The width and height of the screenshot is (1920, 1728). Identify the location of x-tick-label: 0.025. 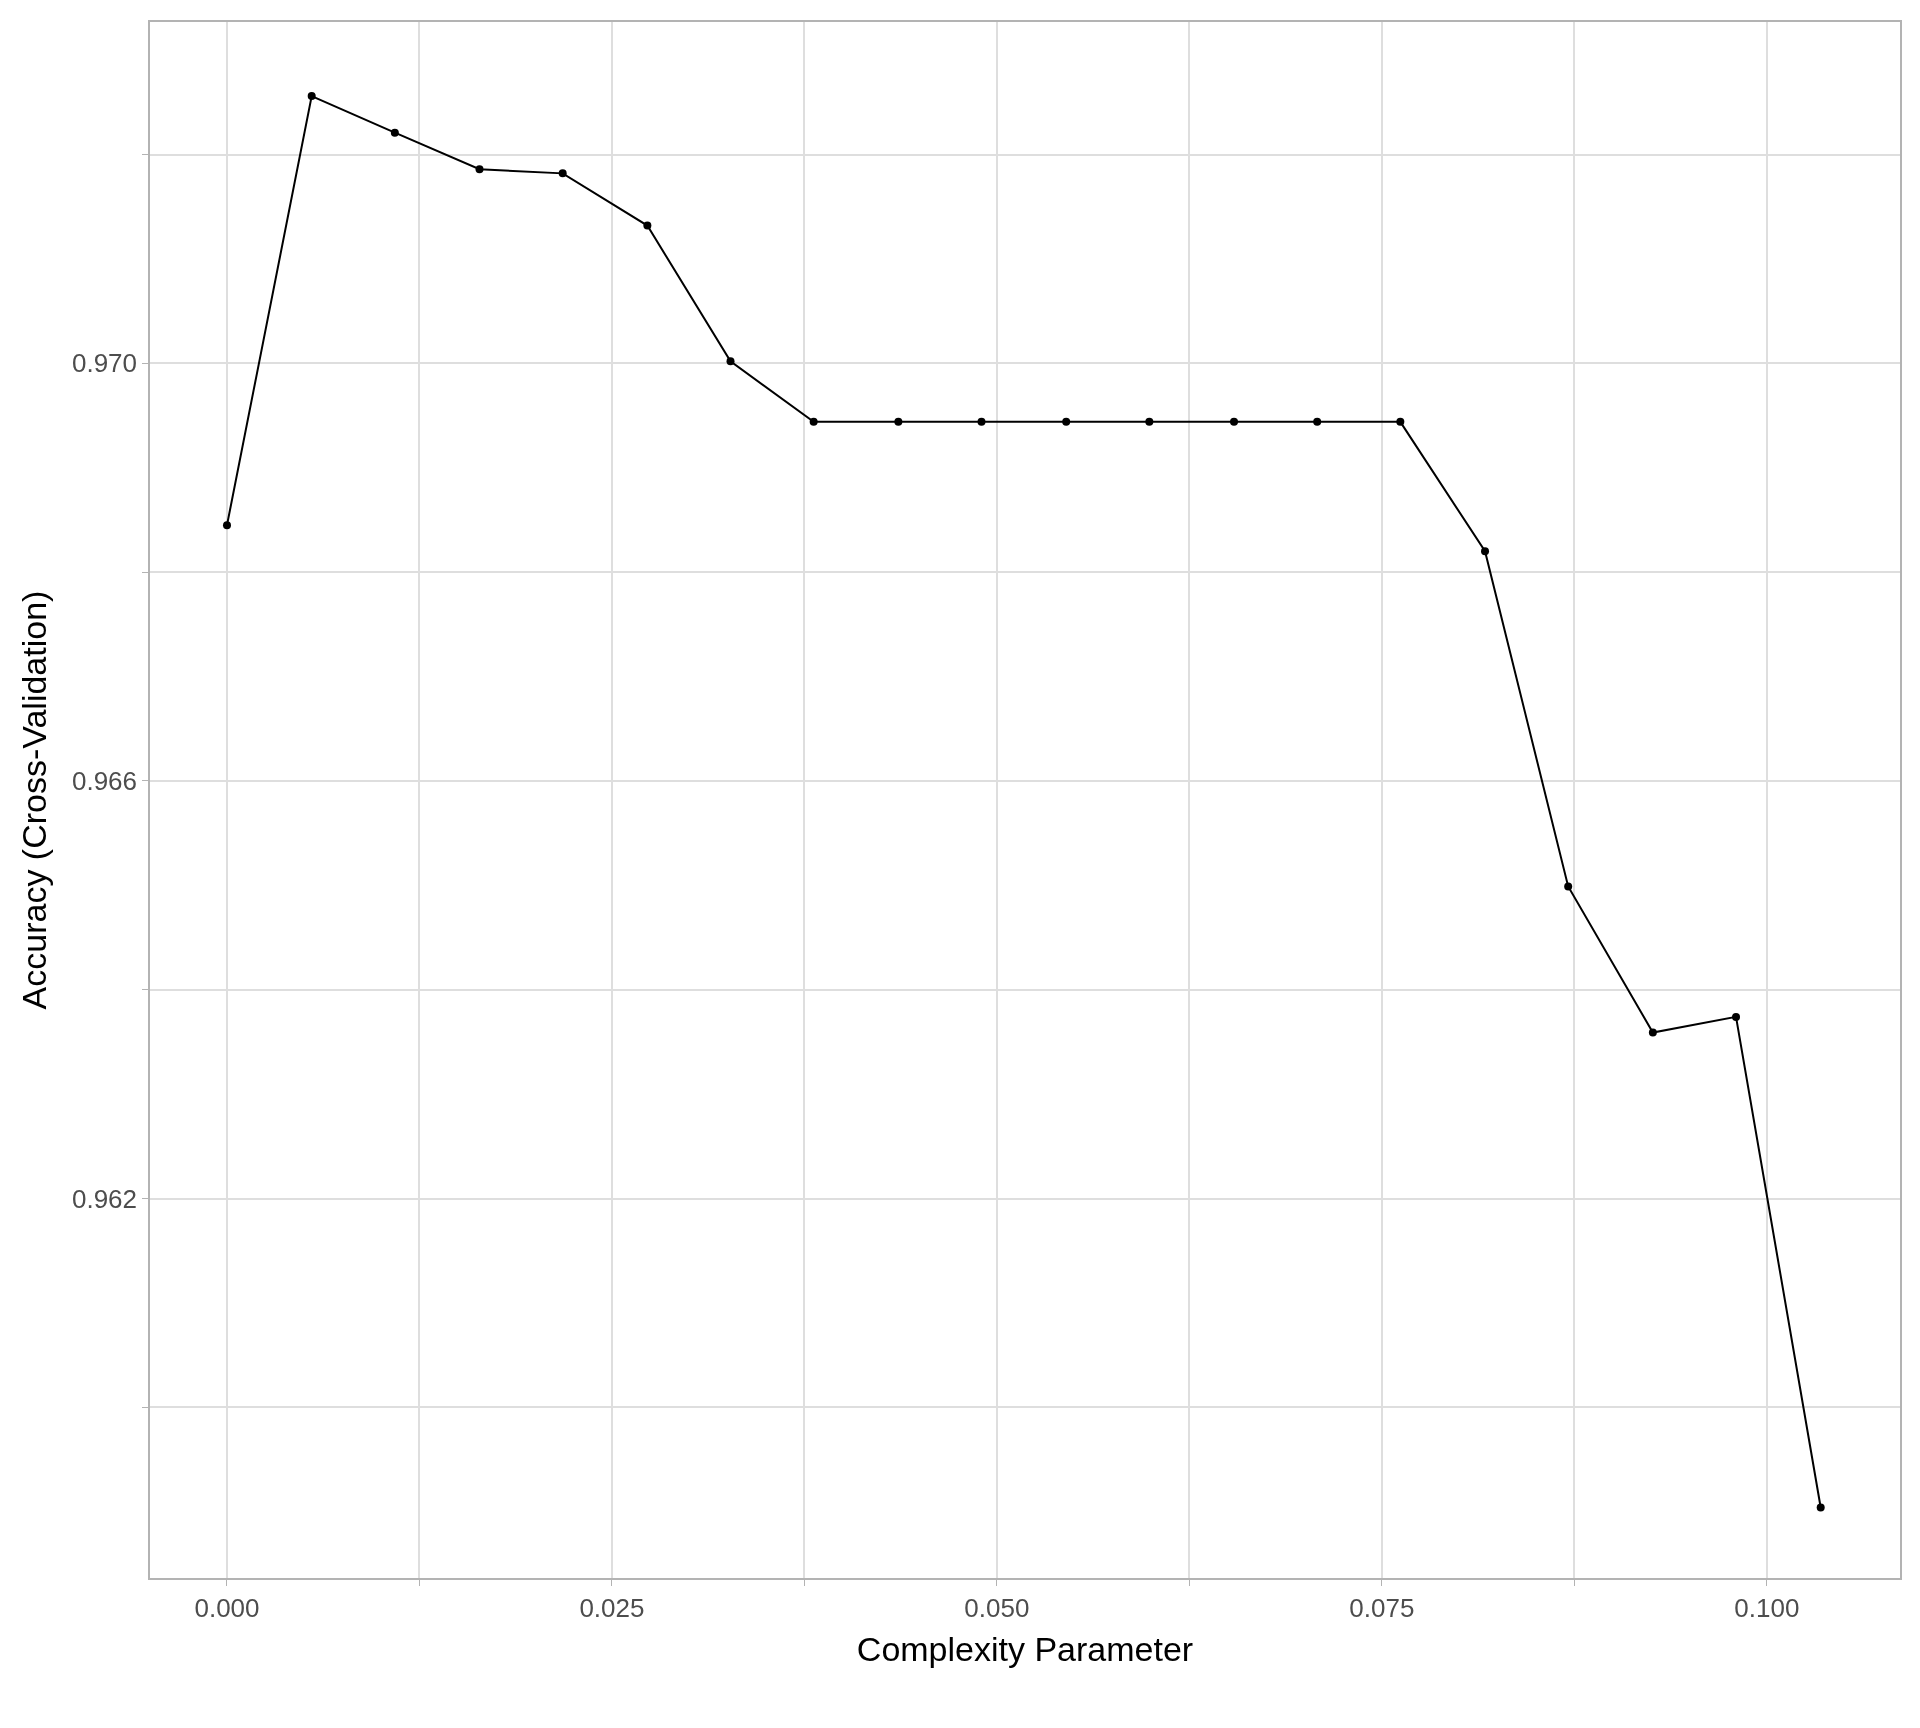
(612, 1607).